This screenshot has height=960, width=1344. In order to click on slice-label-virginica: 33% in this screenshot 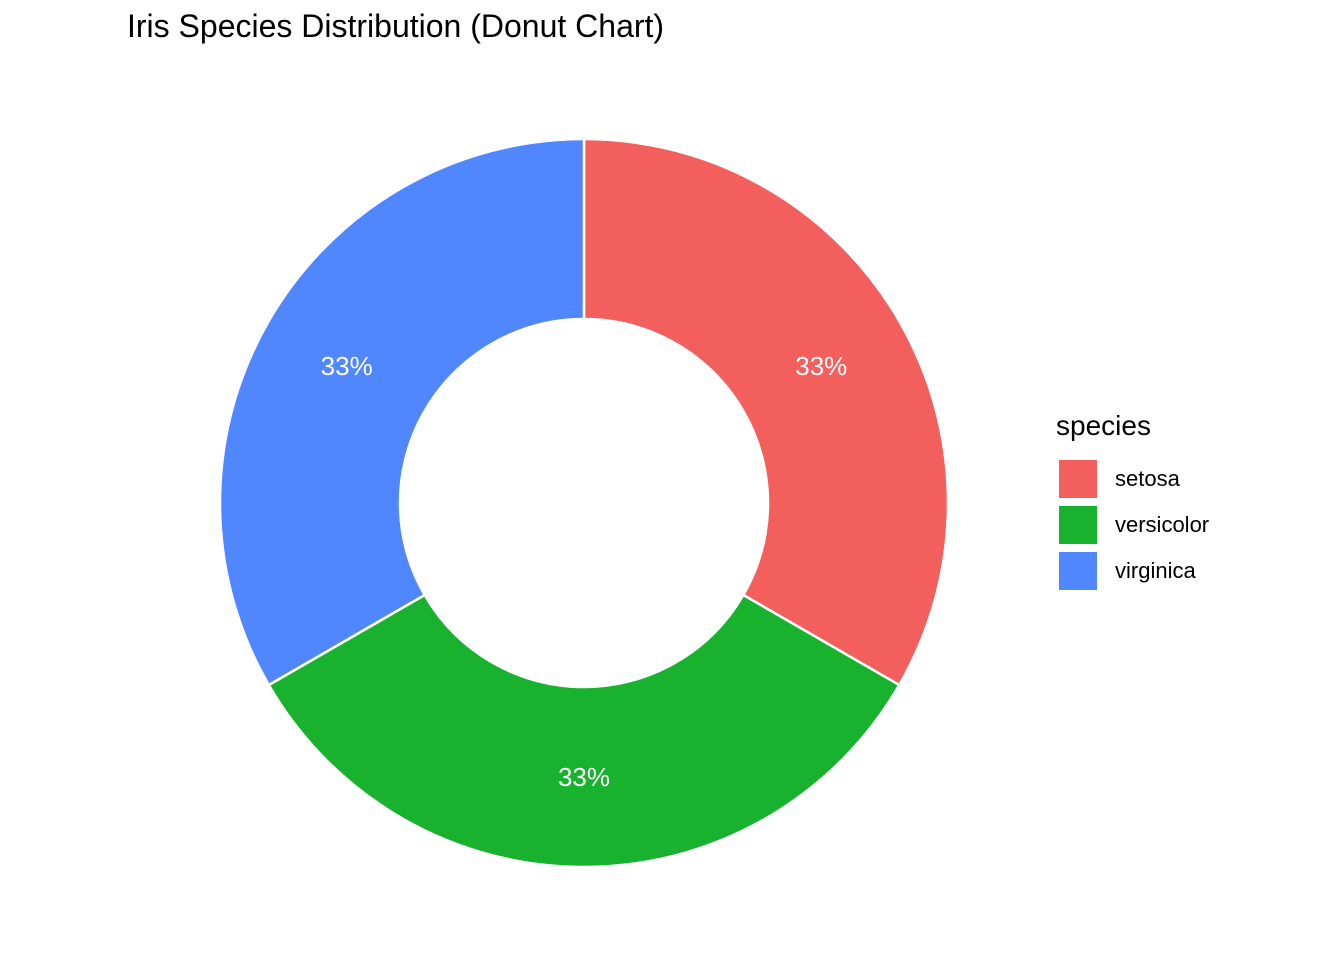, I will do `click(347, 366)`.